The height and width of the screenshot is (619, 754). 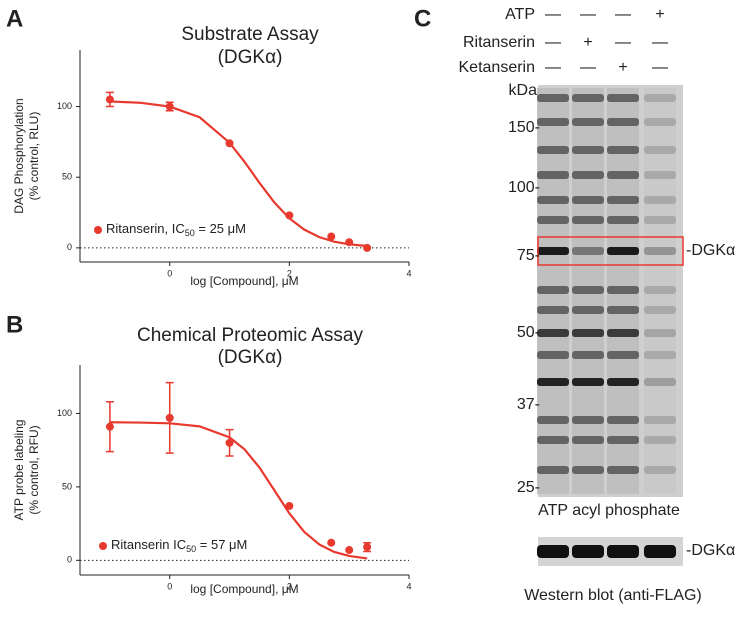 What do you see at coordinates (528, 404) in the screenshot?
I see `marker-label: 37-` at bounding box center [528, 404].